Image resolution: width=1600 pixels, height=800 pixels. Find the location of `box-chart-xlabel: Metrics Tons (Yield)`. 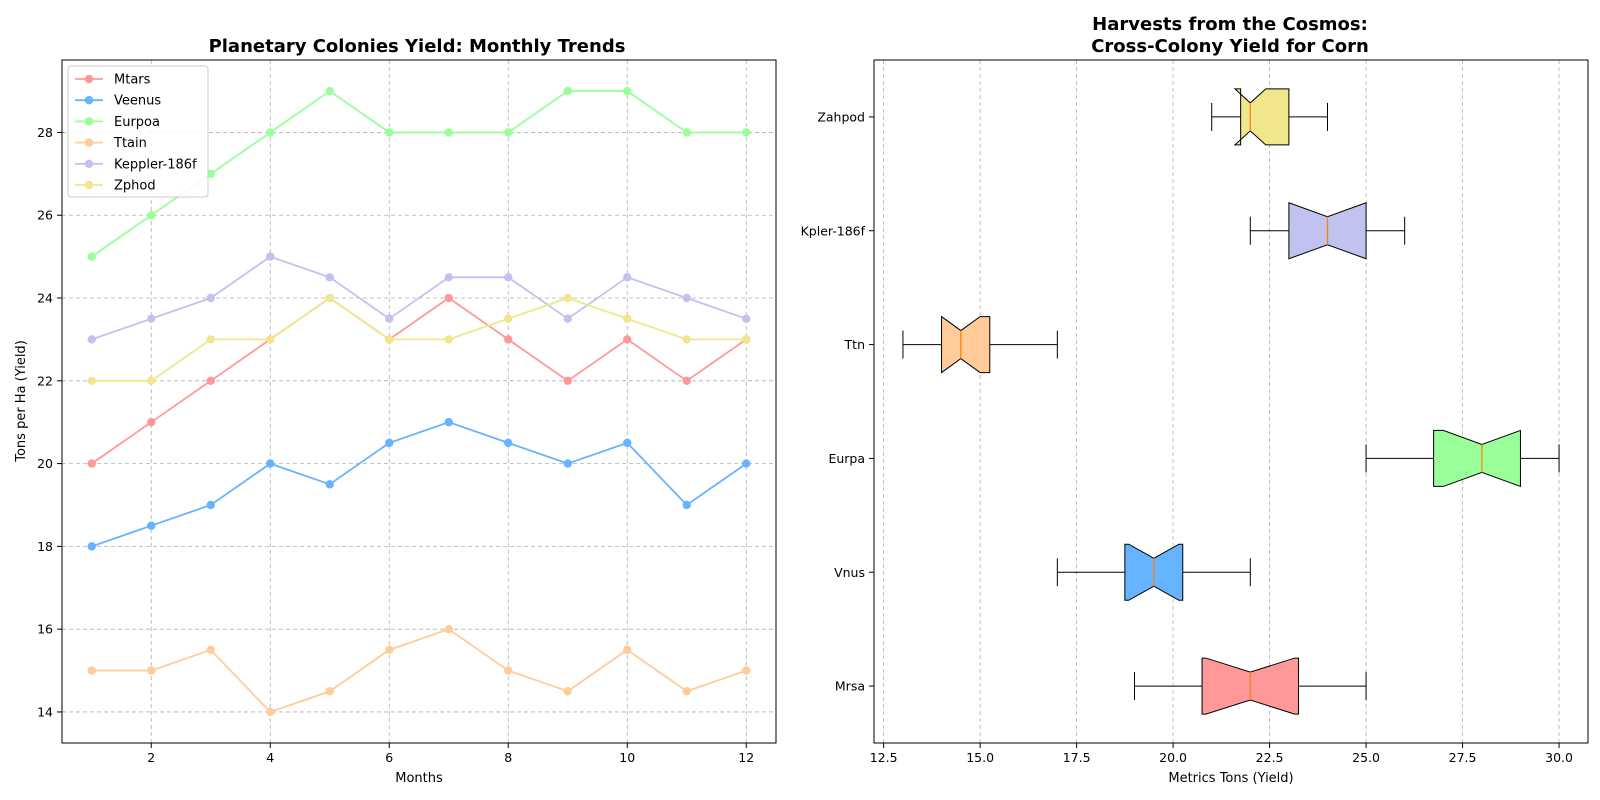

box-chart-xlabel: Metrics Tons (Yield) is located at coordinates (1230, 778).